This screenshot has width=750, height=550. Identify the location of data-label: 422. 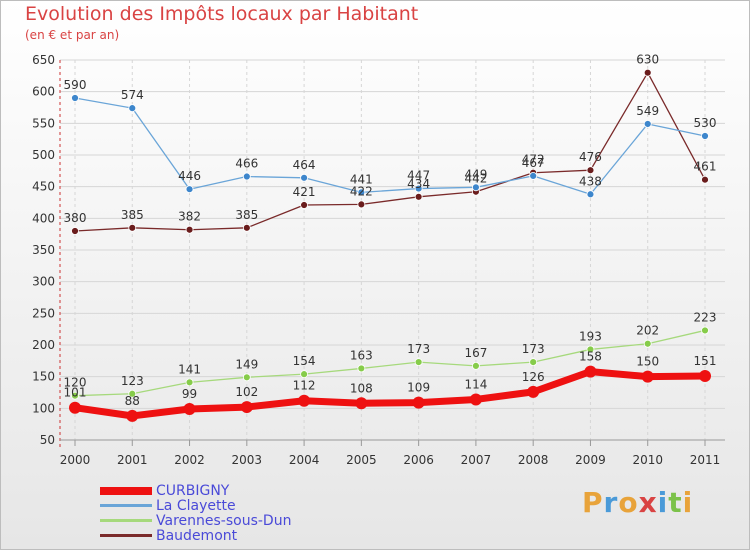
(361, 191).